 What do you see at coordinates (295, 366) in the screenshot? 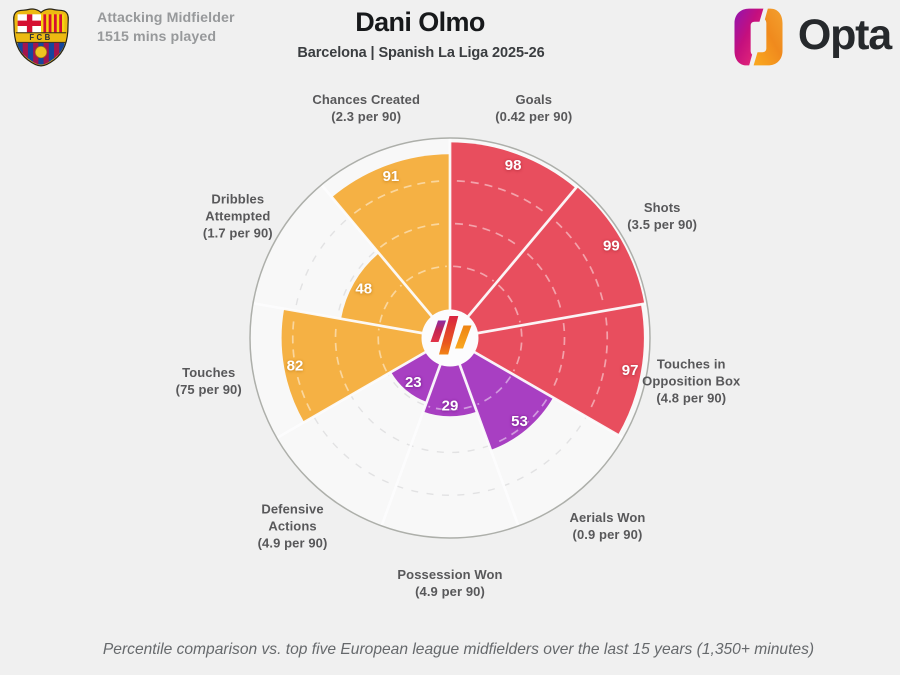
I see `svg-text: 82` at bounding box center [295, 366].